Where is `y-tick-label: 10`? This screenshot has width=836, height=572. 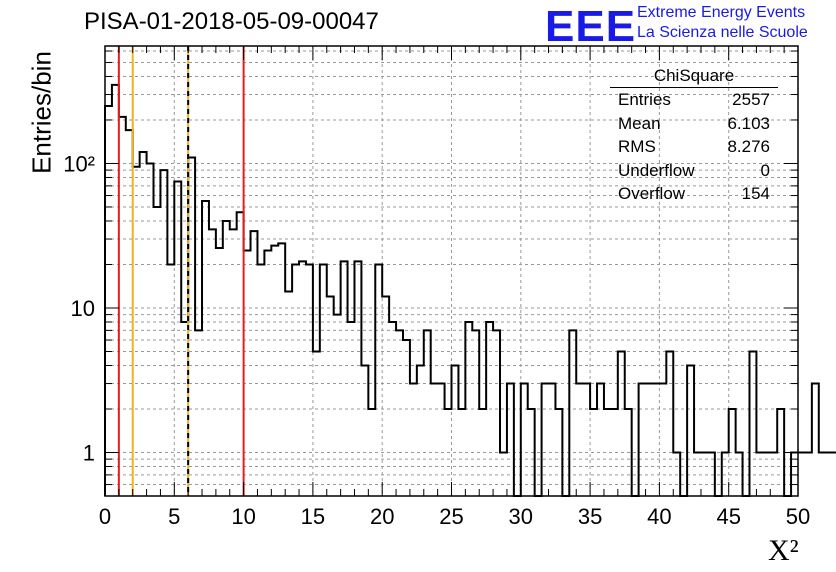 y-tick-label: 10 is located at coordinates (83, 308).